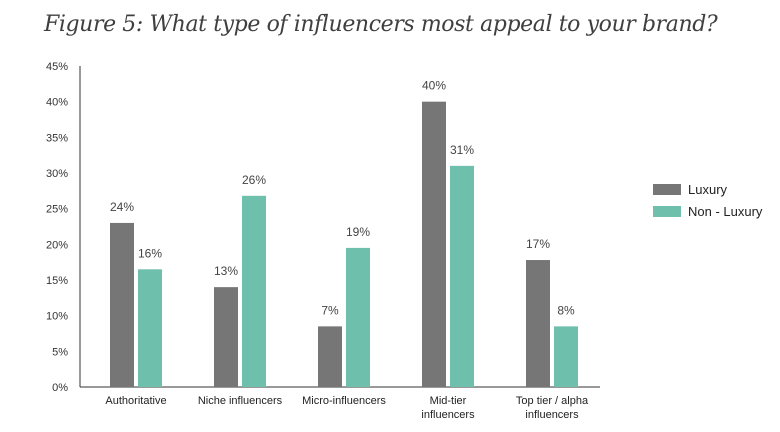  Describe the element at coordinates (538, 244) in the screenshot. I see `data-label: 17%` at that location.